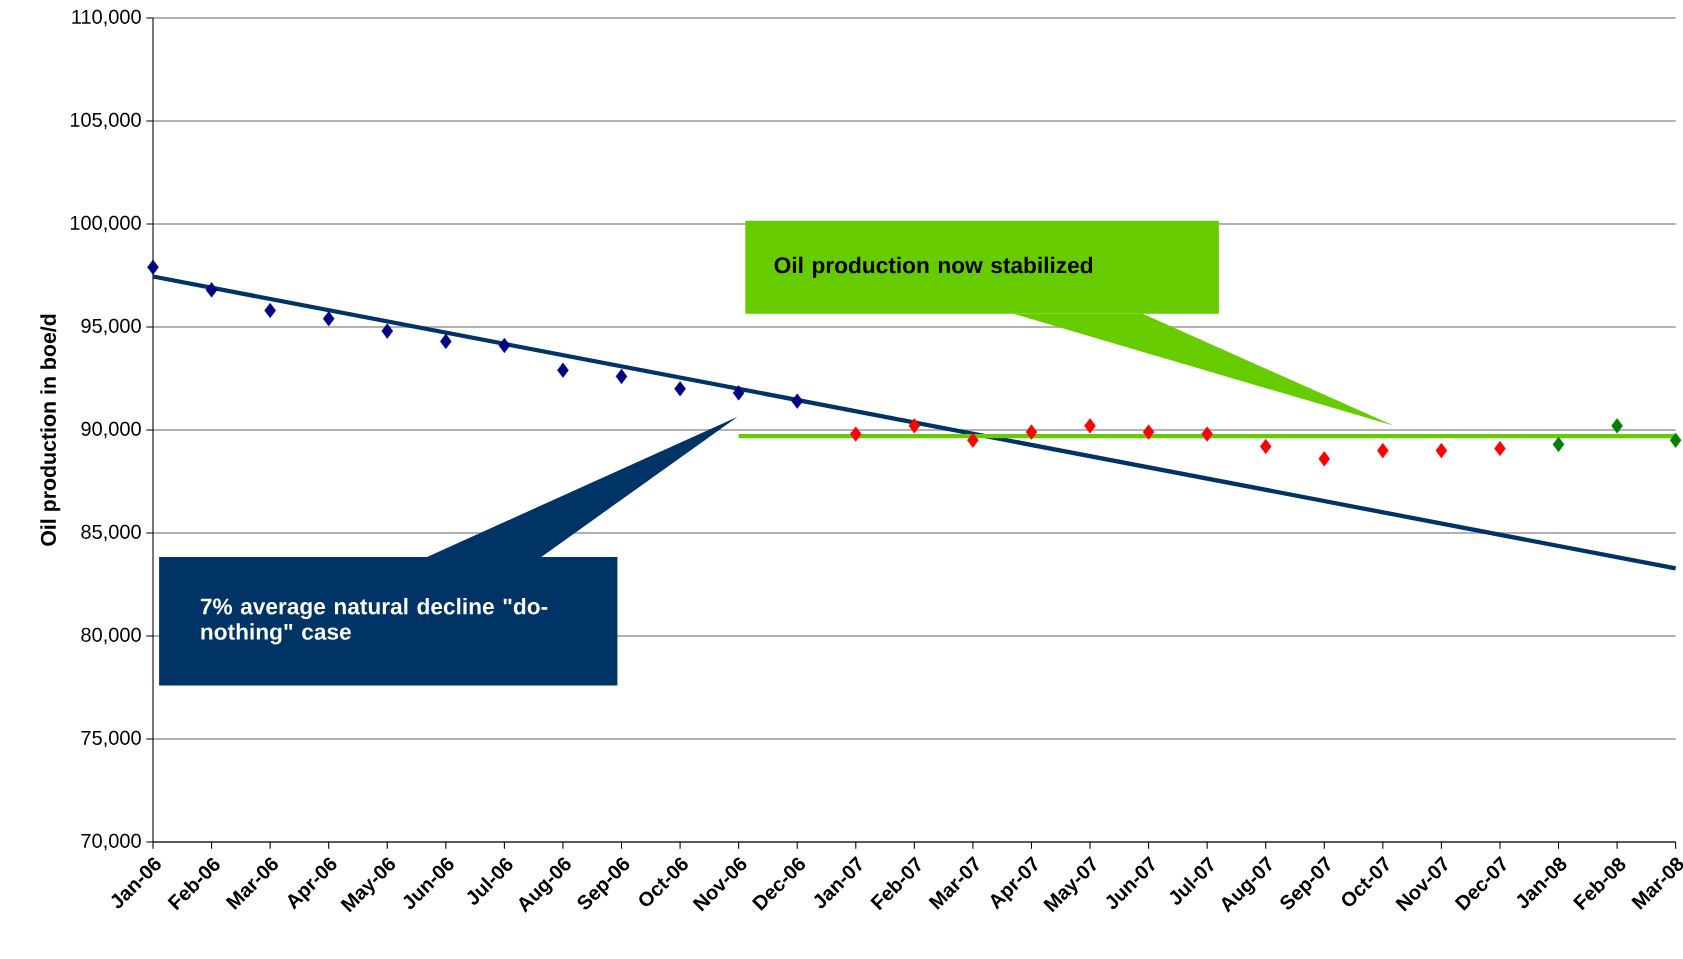 The height and width of the screenshot is (959, 1683). Describe the element at coordinates (111, 533) in the screenshot. I see `y-tick-label: 85,000` at that location.